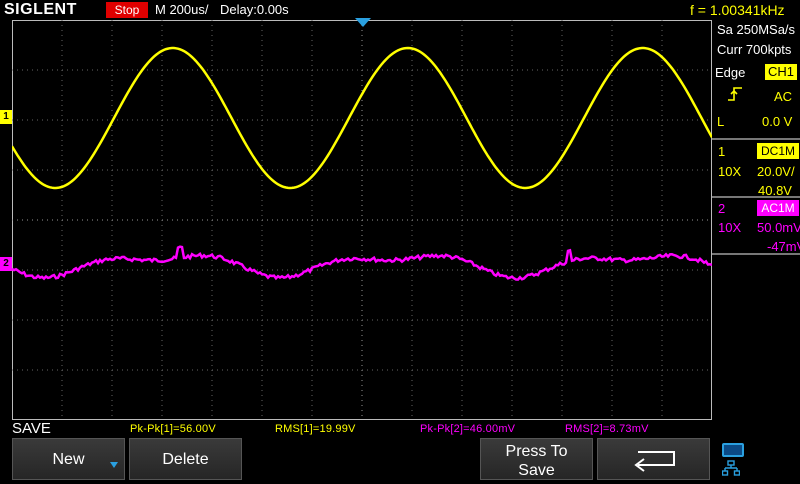 This screenshot has width=800, height=484. What do you see at coordinates (783, 246) in the screenshot?
I see `ch2-offset: -47mV` at bounding box center [783, 246].